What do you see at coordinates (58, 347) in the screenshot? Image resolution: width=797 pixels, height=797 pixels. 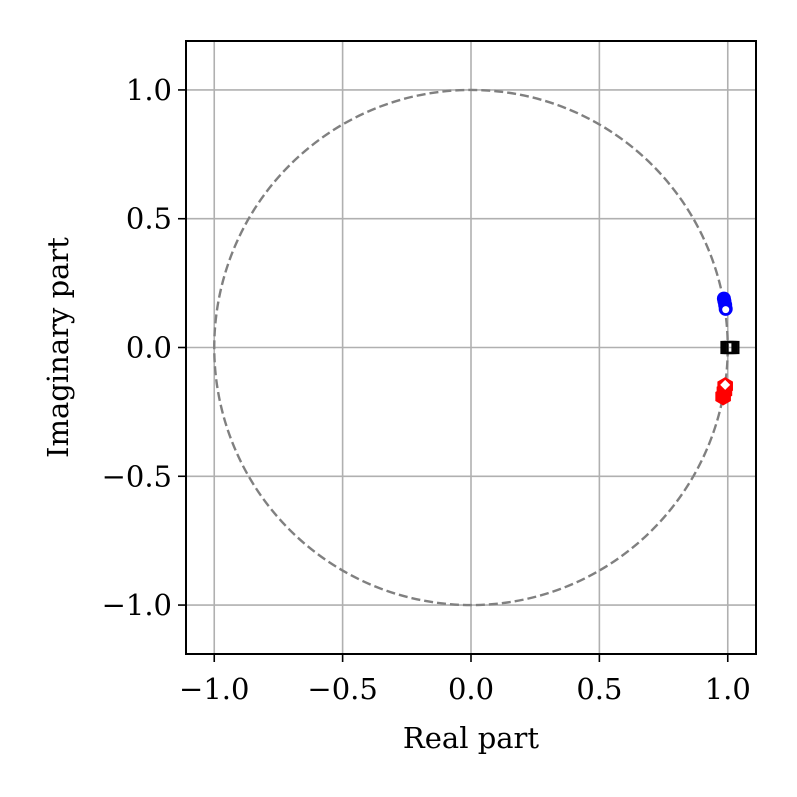 I see `y-axis-title: Imaginary part` at bounding box center [58, 347].